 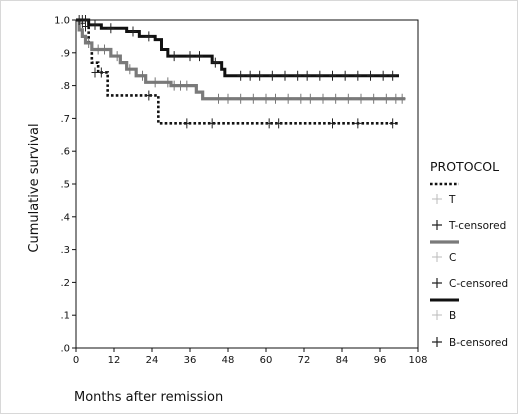 I want to click on y-tick-label: .0, so click(x=65, y=349).